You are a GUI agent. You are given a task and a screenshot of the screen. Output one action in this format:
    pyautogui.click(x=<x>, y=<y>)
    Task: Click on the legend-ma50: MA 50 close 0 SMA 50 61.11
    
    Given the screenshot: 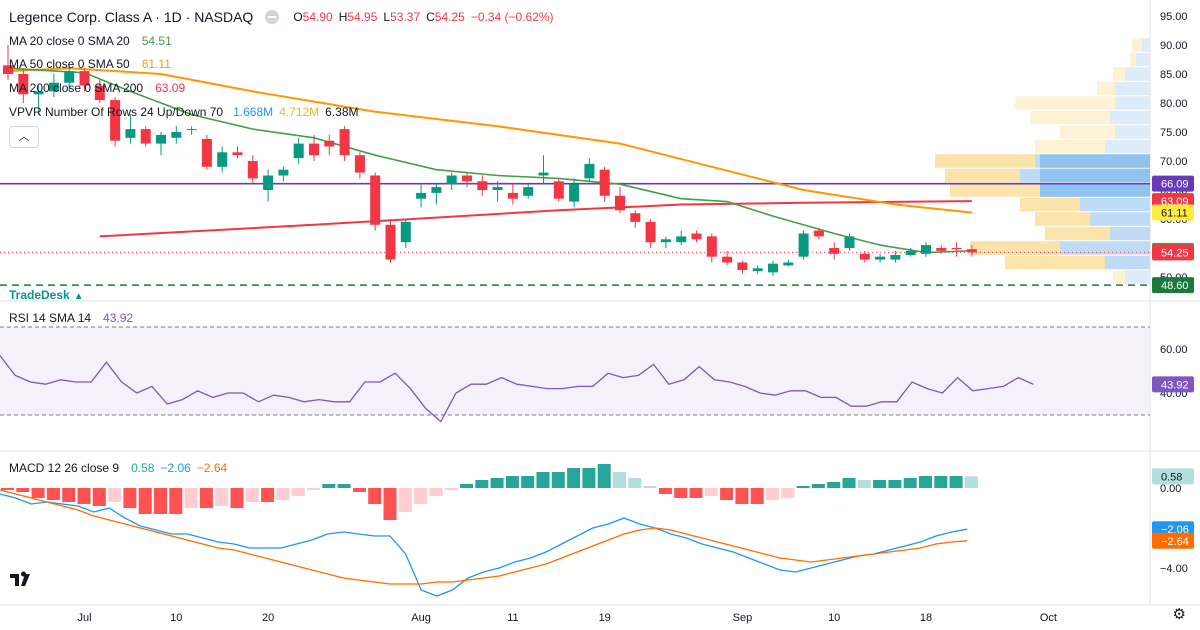 What is the action you would take?
    pyautogui.click(x=90, y=64)
    